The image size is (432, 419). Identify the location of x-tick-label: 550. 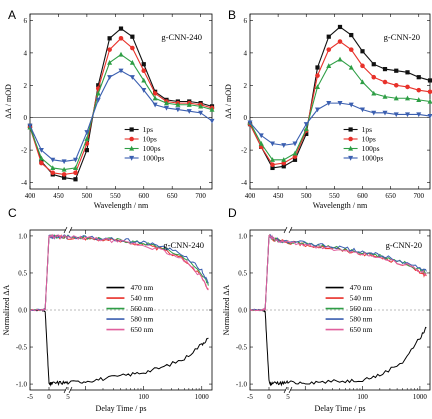
(115, 196).